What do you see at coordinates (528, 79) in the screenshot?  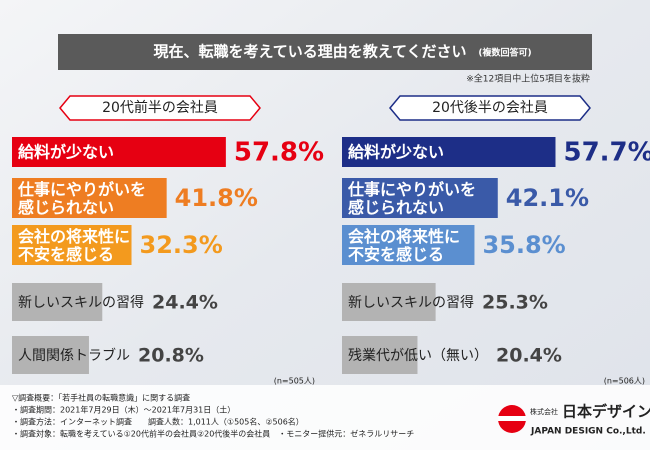 I see `note: ※全12項目中上位5項目を抜粋` at bounding box center [528, 79].